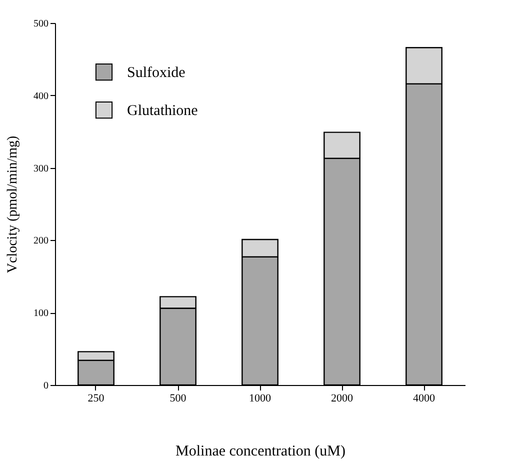 Image resolution: width=511 pixels, height=463 pixels. What do you see at coordinates (261, 452) in the screenshot?
I see `x-axis-title: Molinae concentration (uM)` at bounding box center [261, 452].